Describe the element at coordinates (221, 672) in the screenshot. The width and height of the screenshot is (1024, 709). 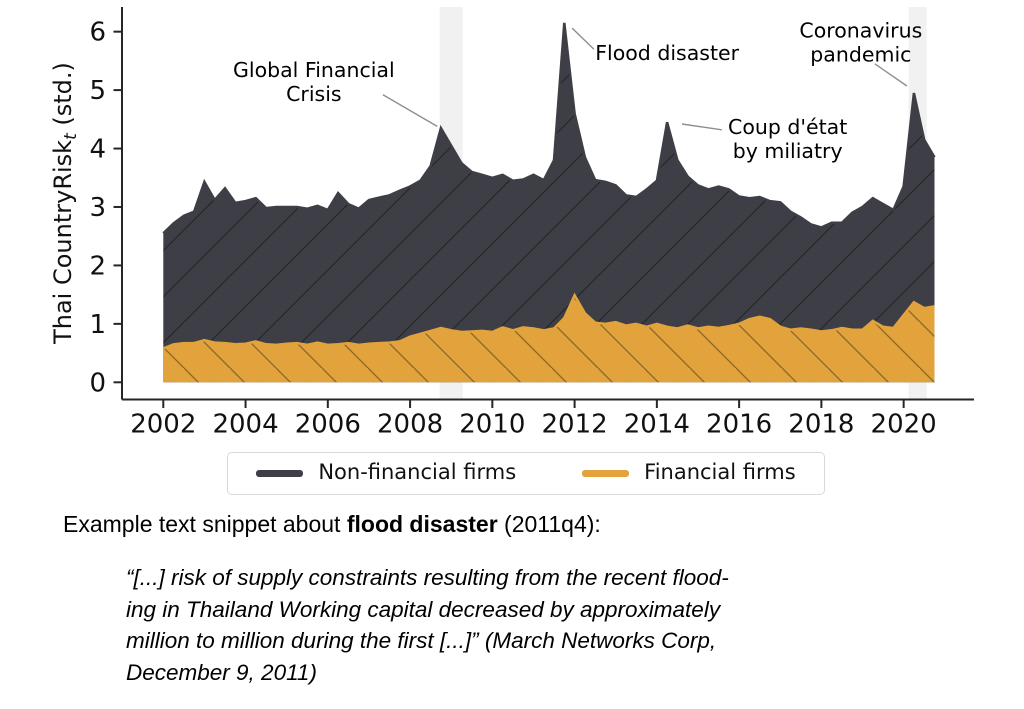
I see `quote-line: December 9, 2011)` at that location.